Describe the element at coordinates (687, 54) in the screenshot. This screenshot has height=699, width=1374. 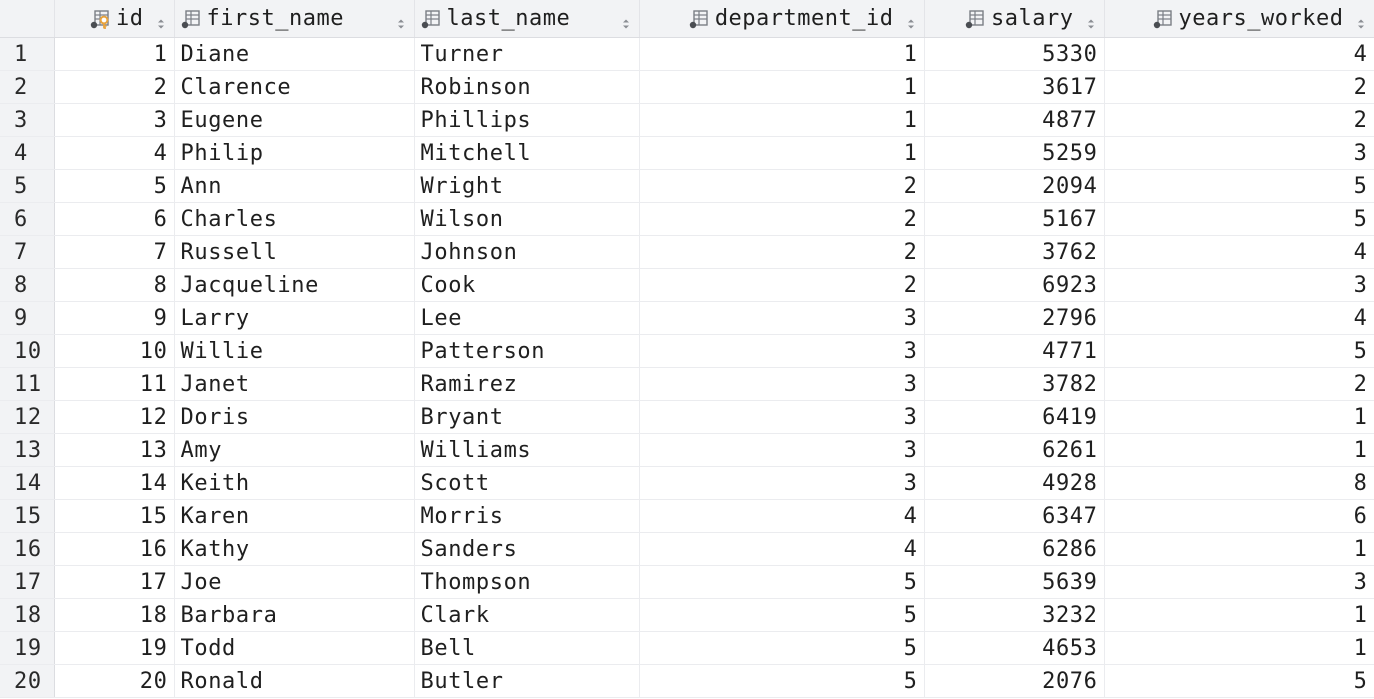
I see `table-row: 1 1 Diane Turner 1 5330 4` at that location.